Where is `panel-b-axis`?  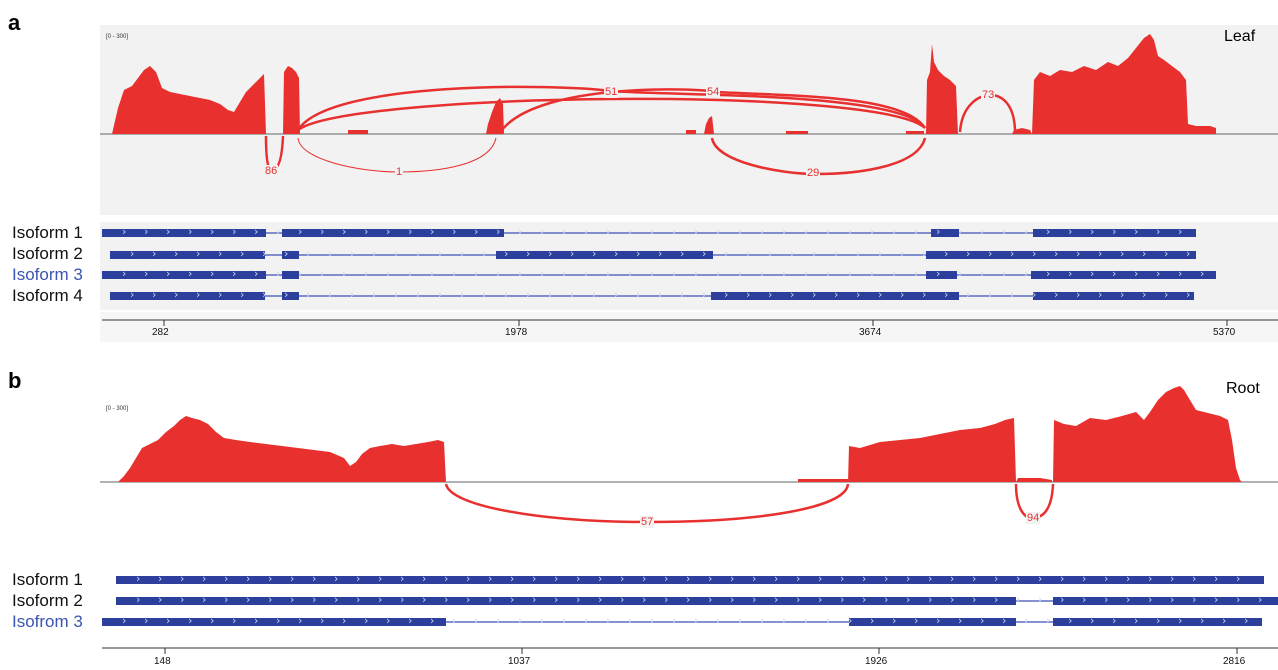
panel-b-axis is located at coordinates (690, 650).